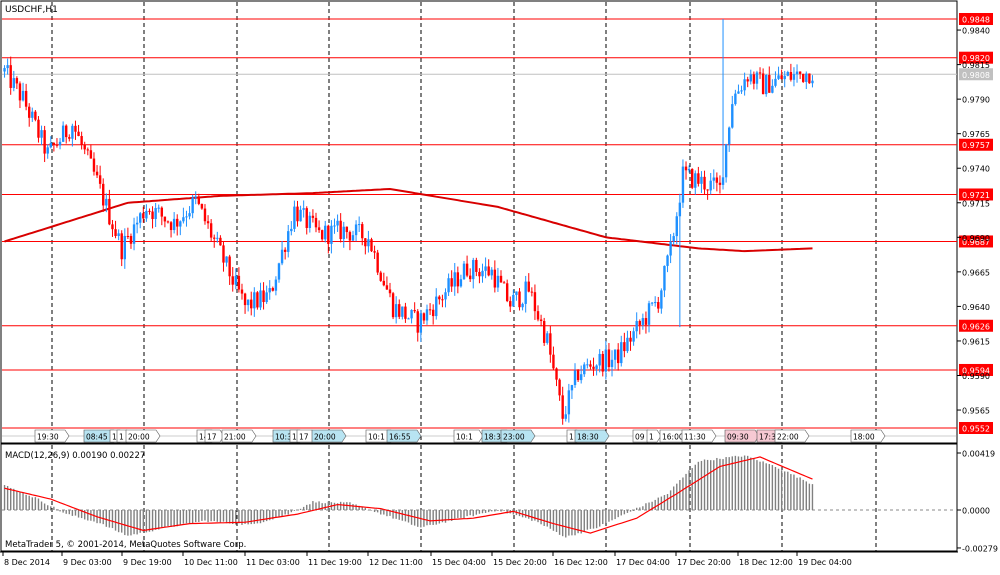 The height and width of the screenshot is (575, 1000). What do you see at coordinates (52, 436) in the screenshot?
I see `event-flag: 19:30` at bounding box center [52, 436].